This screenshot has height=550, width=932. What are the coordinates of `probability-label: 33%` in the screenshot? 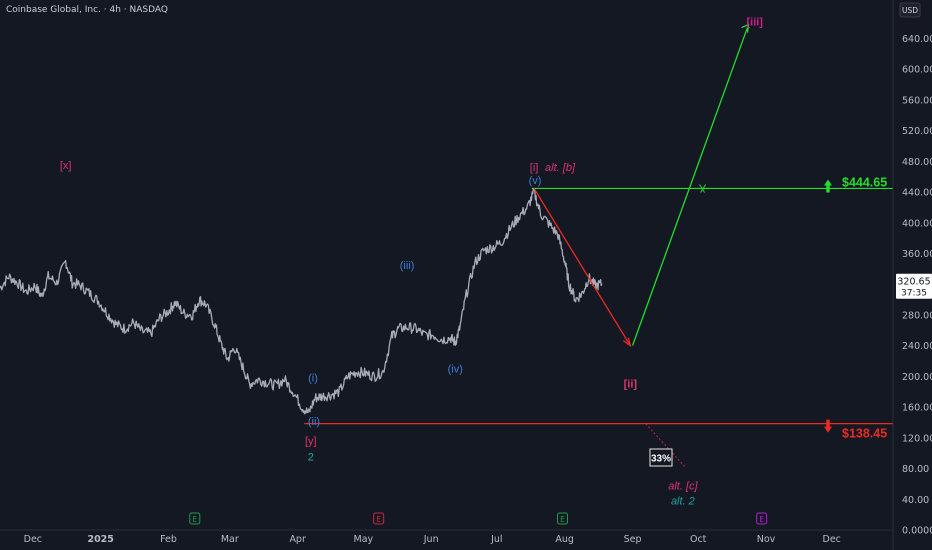 It's located at (661, 459).